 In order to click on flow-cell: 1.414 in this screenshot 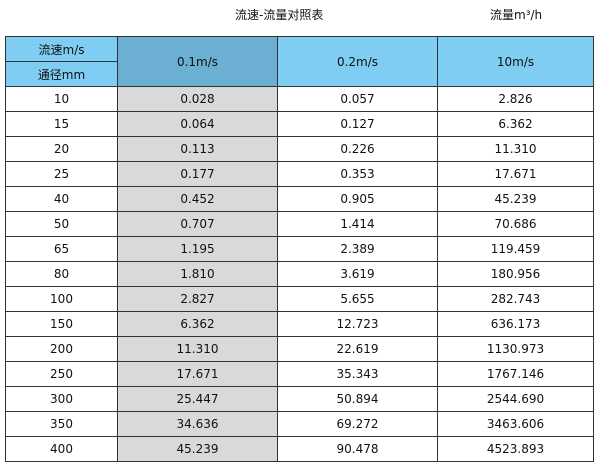, I will do `click(357, 224)`.